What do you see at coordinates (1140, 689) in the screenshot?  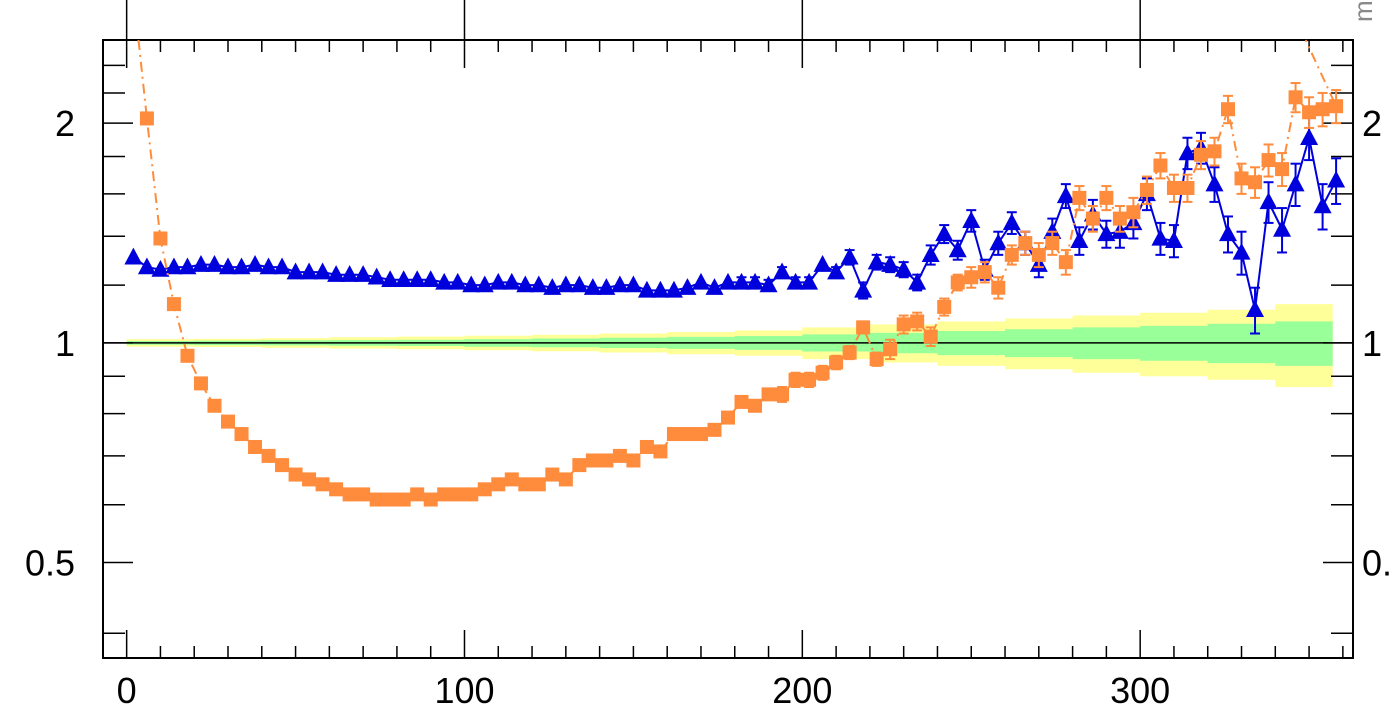 I see `x-tick-label: 300` at bounding box center [1140, 689].